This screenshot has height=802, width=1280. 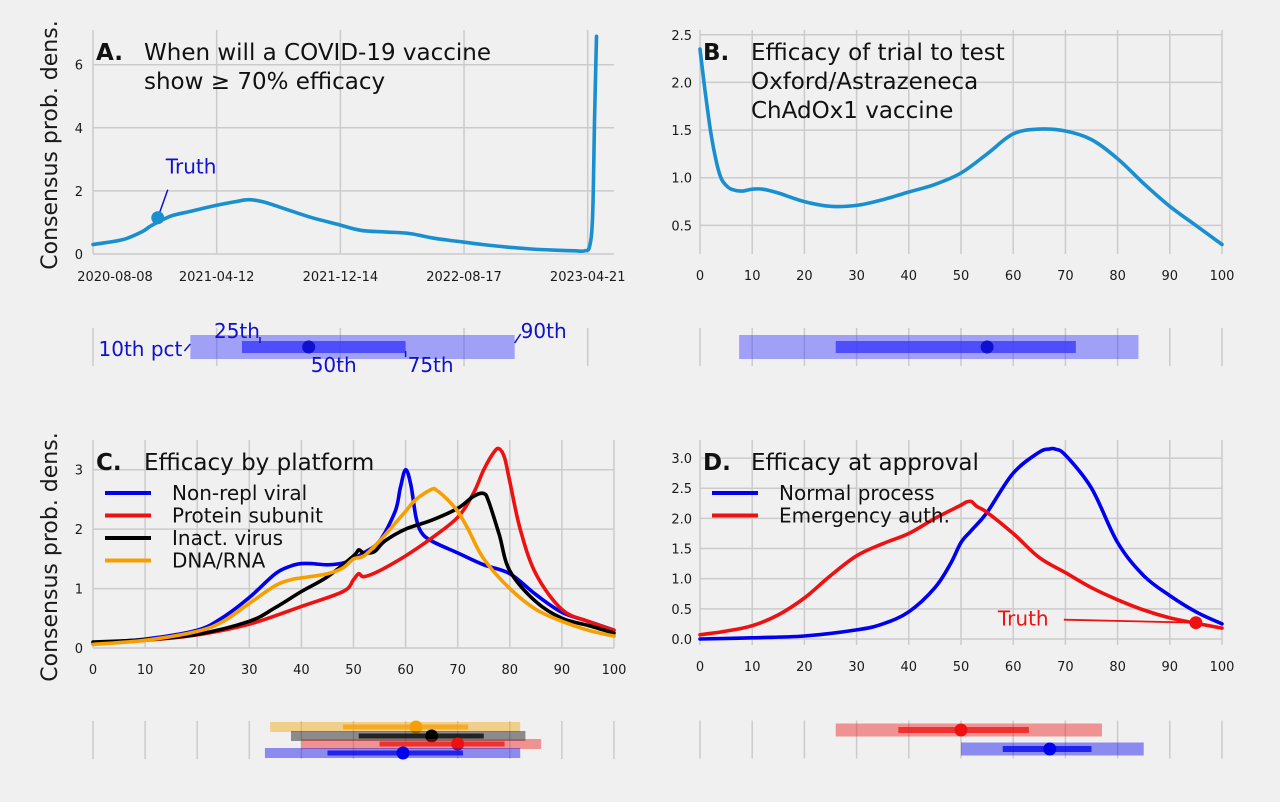 I want to click on series-line-dna-rna, so click(x=353, y=566).